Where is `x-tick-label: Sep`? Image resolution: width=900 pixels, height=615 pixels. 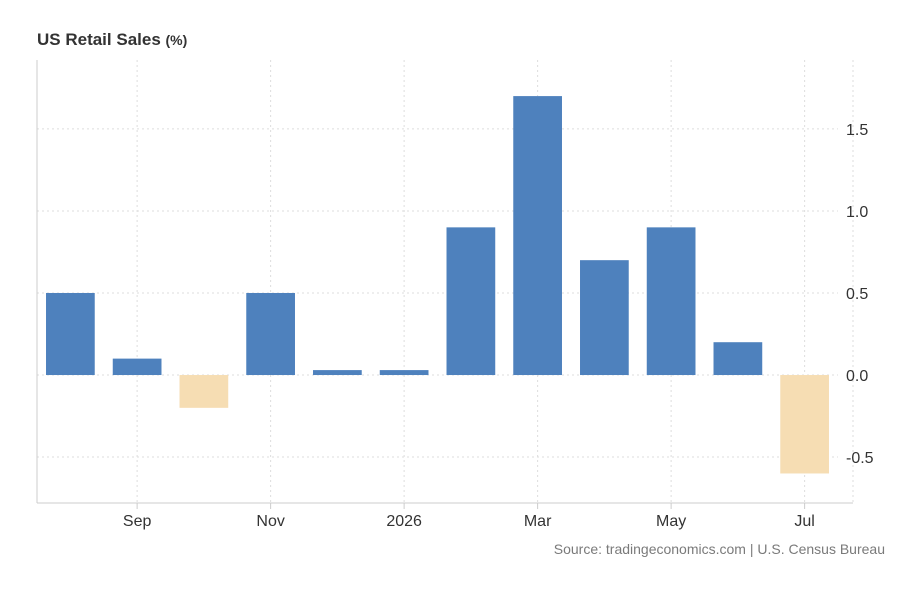
x-tick-label: Sep is located at coordinates (137, 521).